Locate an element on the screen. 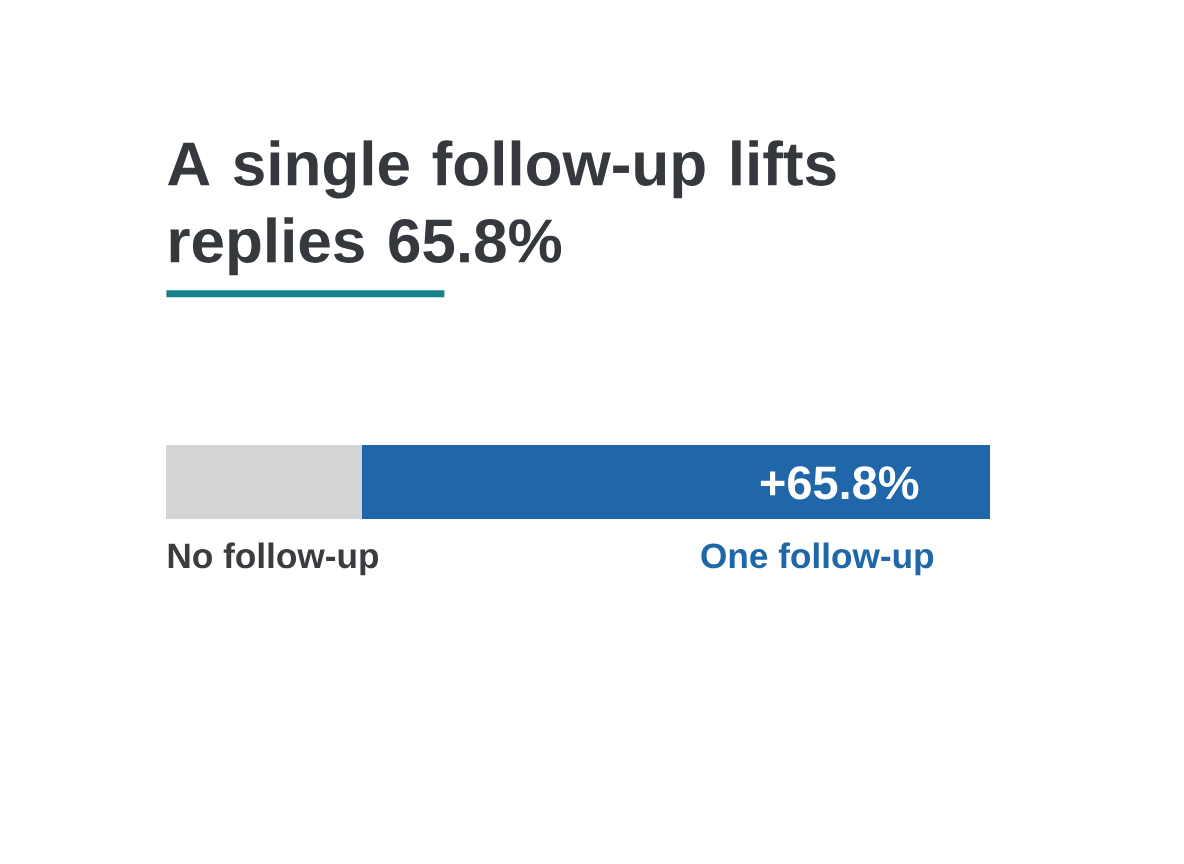 The width and height of the screenshot is (1184, 864). chart-title: A single follow-up lifts replies 65.8% is located at coordinates (501, 208).